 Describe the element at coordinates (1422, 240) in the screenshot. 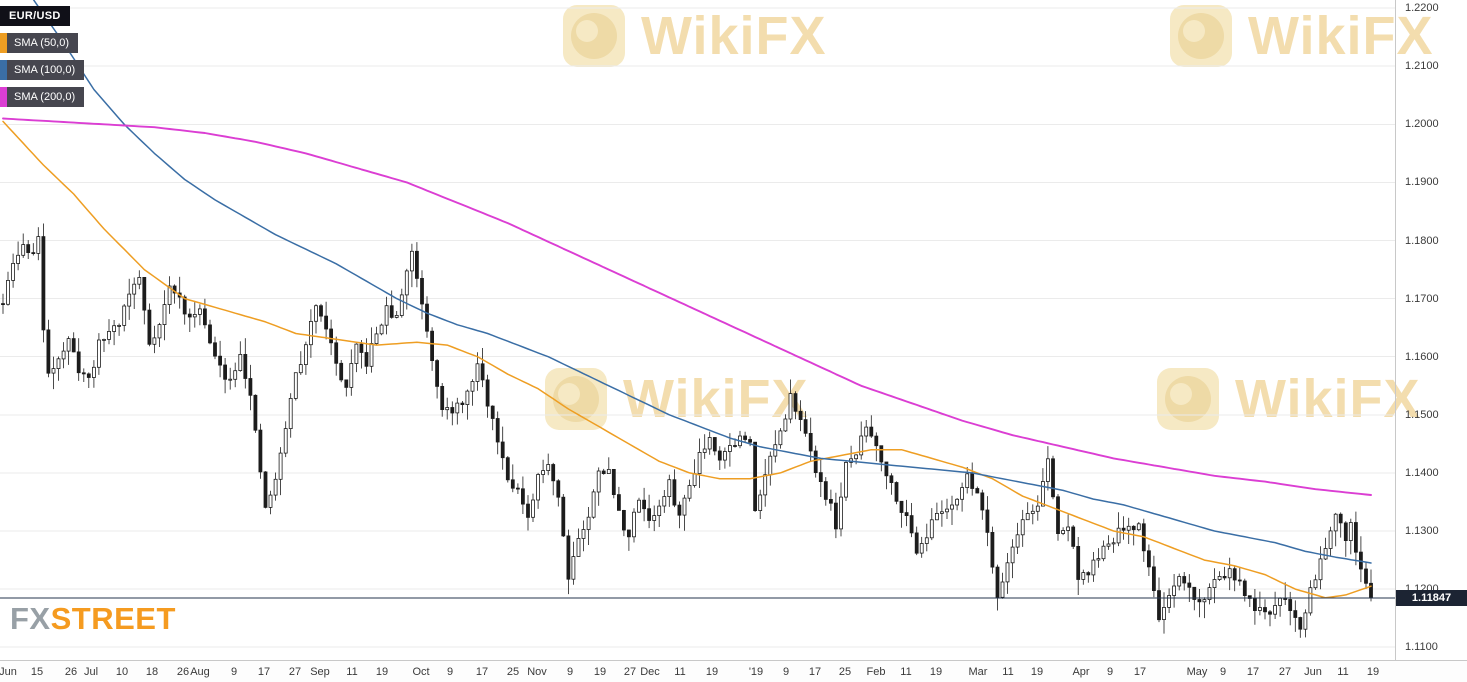

I see `price-tick-label: 1.1800` at that location.